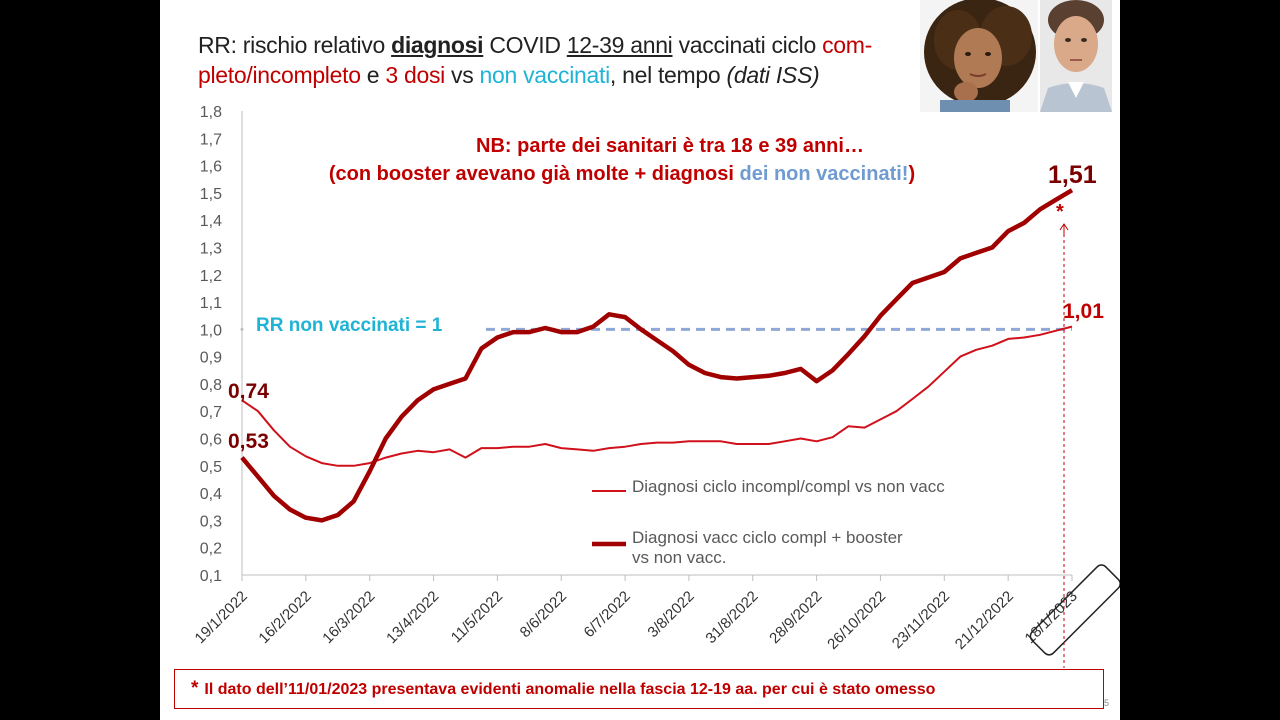 This screenshot has height=720, width=1280. I want to click on y-tick-label: 1,6, so click(211, 167).